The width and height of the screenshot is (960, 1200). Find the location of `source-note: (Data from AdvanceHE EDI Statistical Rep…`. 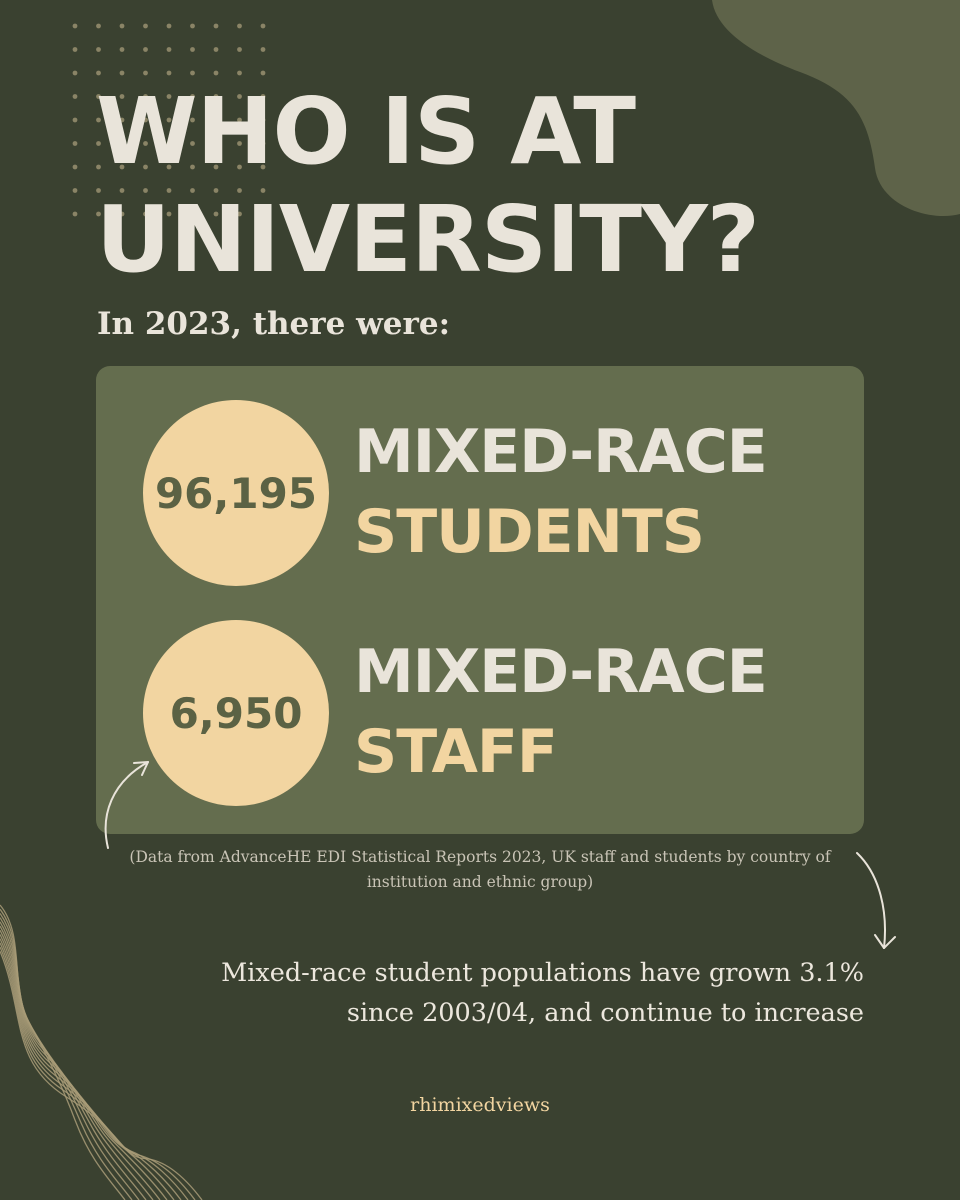

source-note: (Data from AdvanceHE EDI Statistical Rep… is located at coordinates (480, 869).